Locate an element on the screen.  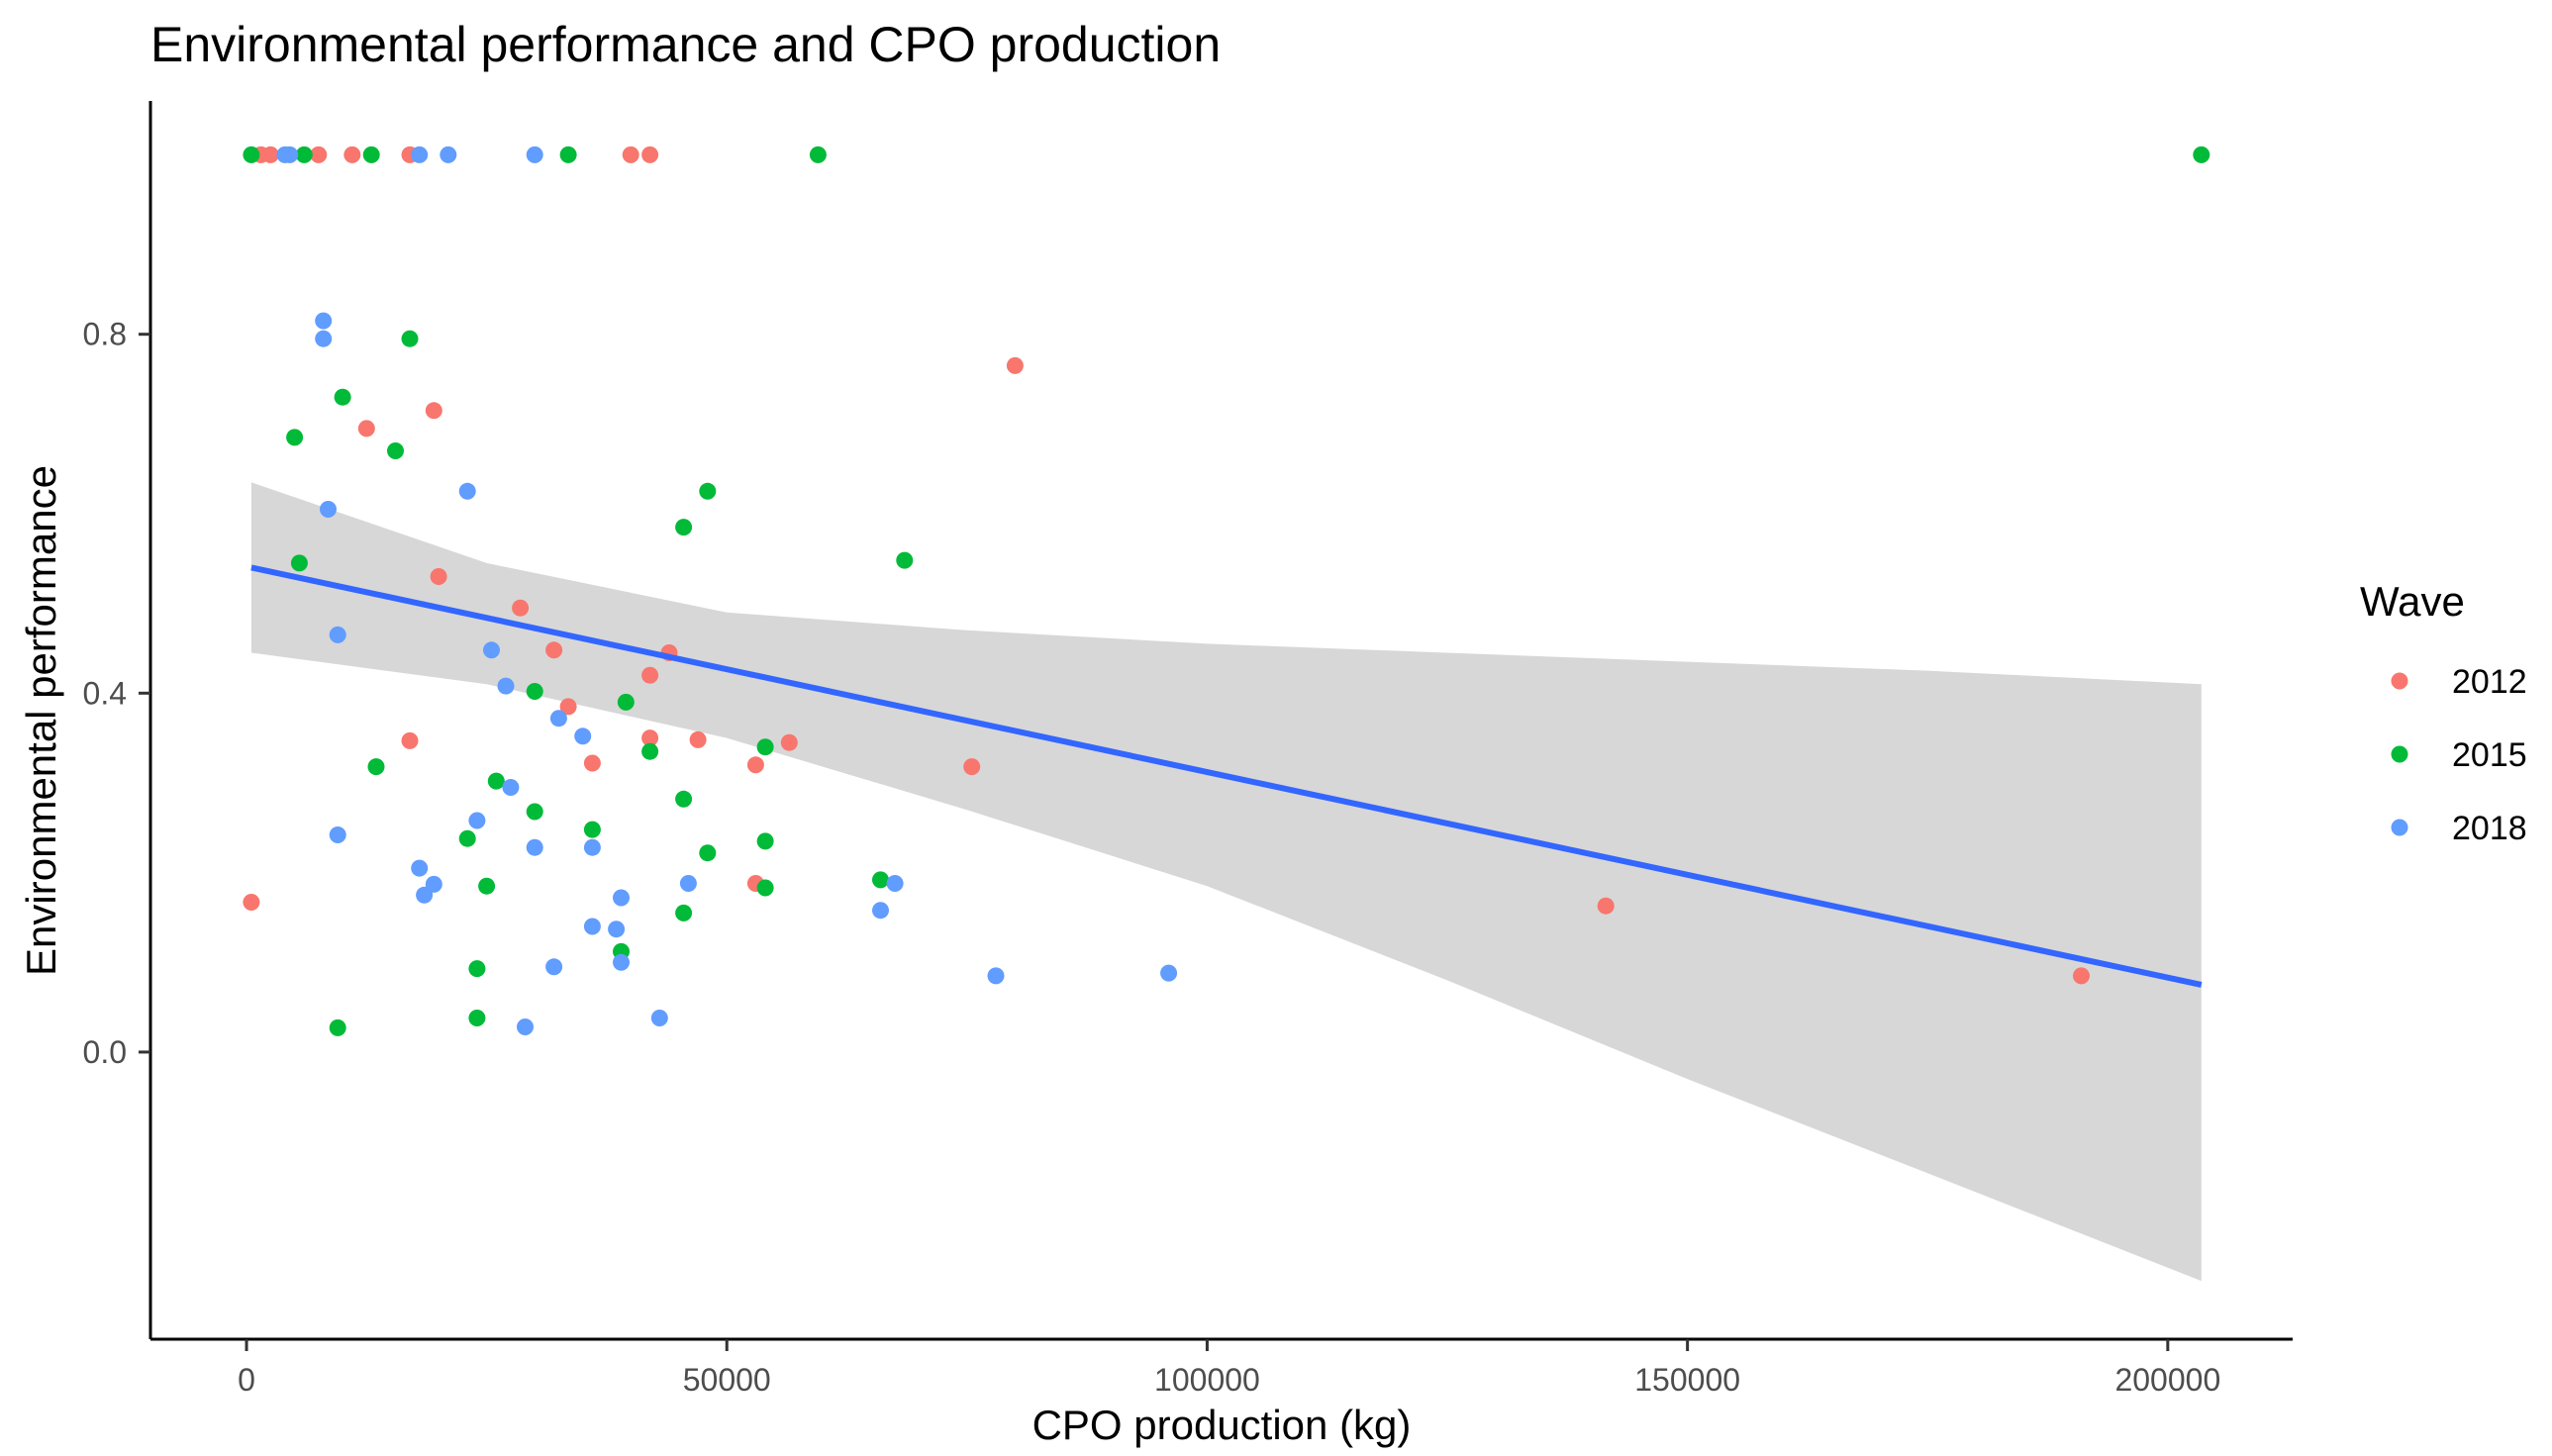
y-tick-label: 0.4 is located at coordinates (105, 693).